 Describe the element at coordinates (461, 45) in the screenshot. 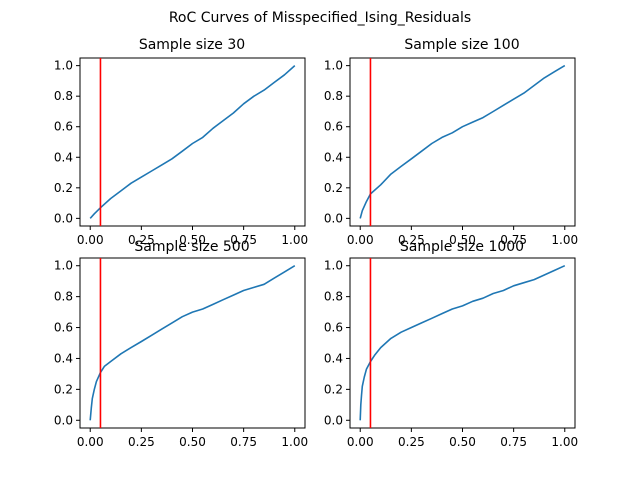

I see `subplot-title: Sample size 100` at that location.